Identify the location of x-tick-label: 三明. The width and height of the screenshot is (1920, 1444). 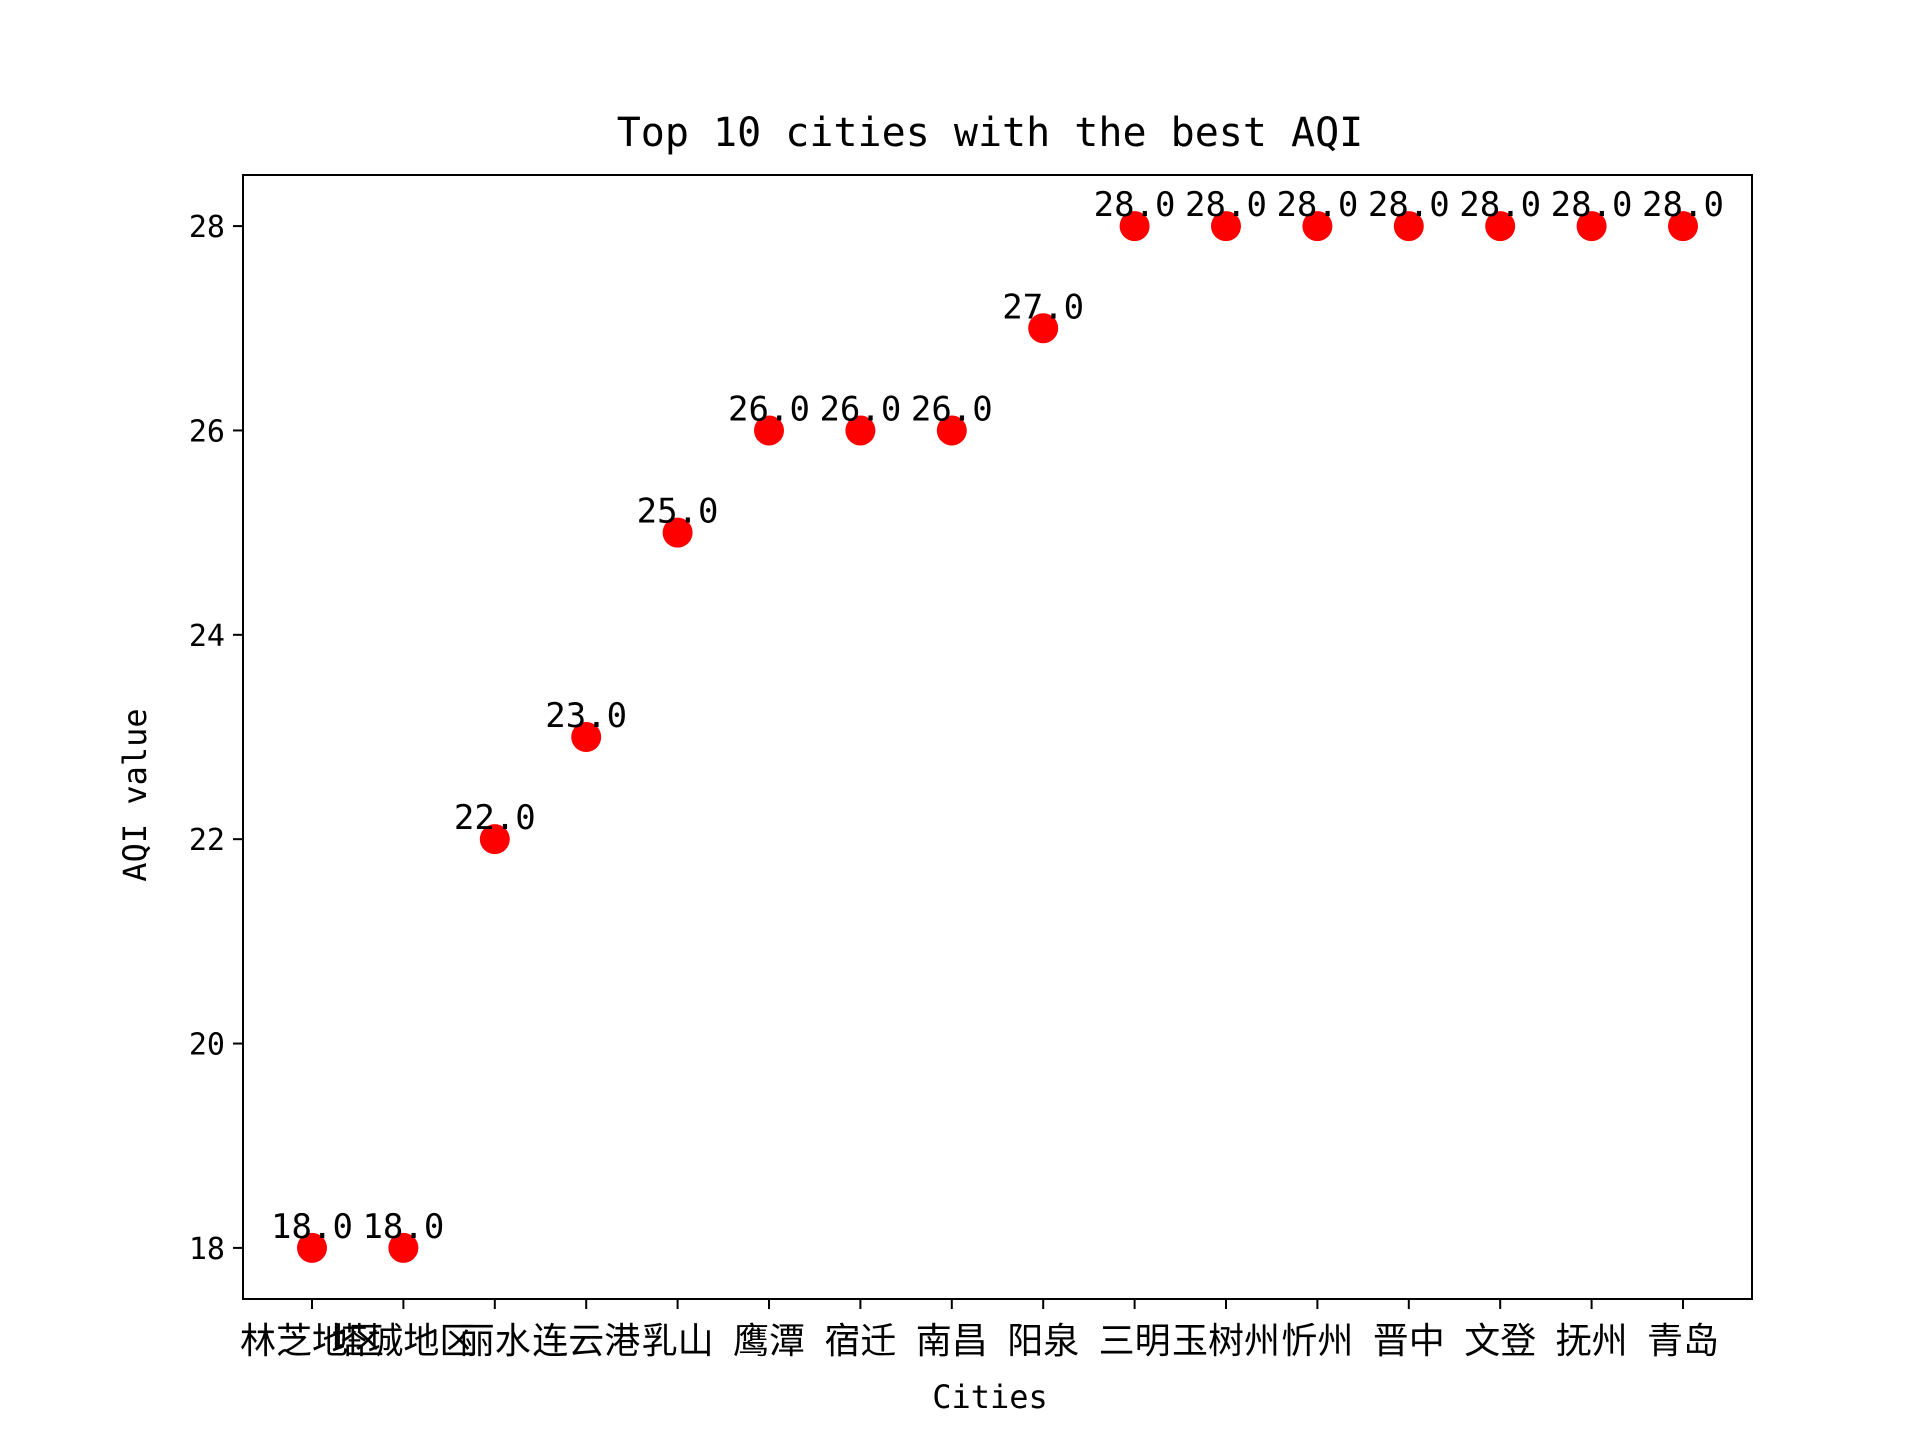
(1135, 1341).